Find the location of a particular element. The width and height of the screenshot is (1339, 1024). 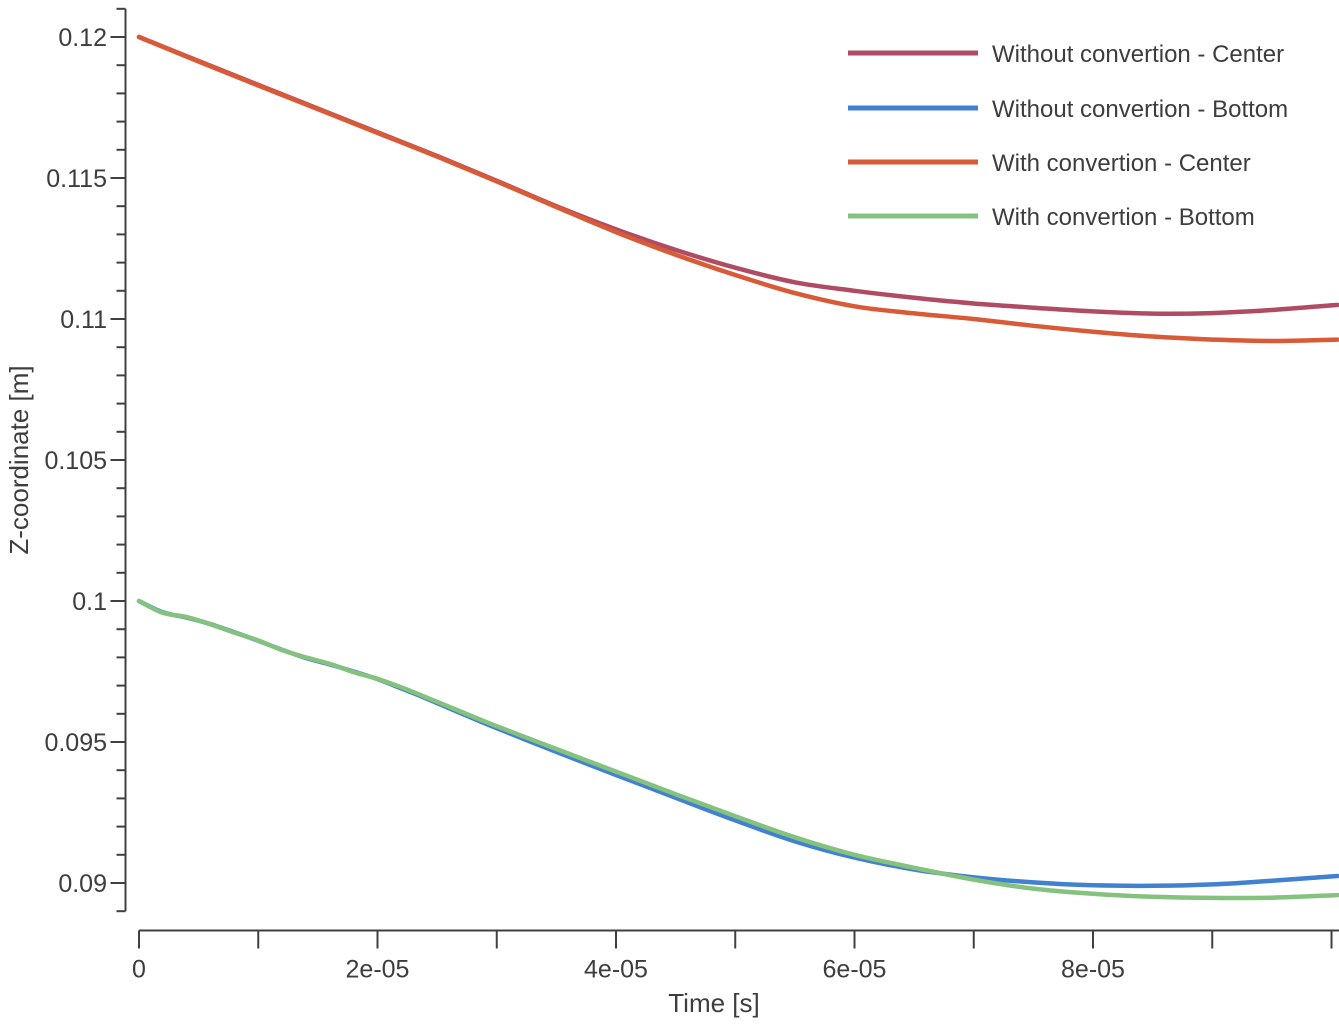

legend-label-1: Without convertion - Center is located at coordinates (1138, 54).